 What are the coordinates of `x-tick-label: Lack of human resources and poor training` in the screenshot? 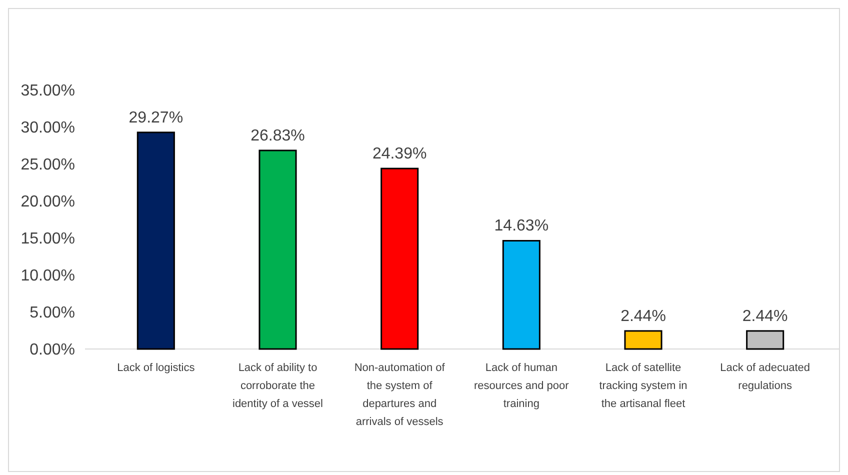 It's located at (522, 386).